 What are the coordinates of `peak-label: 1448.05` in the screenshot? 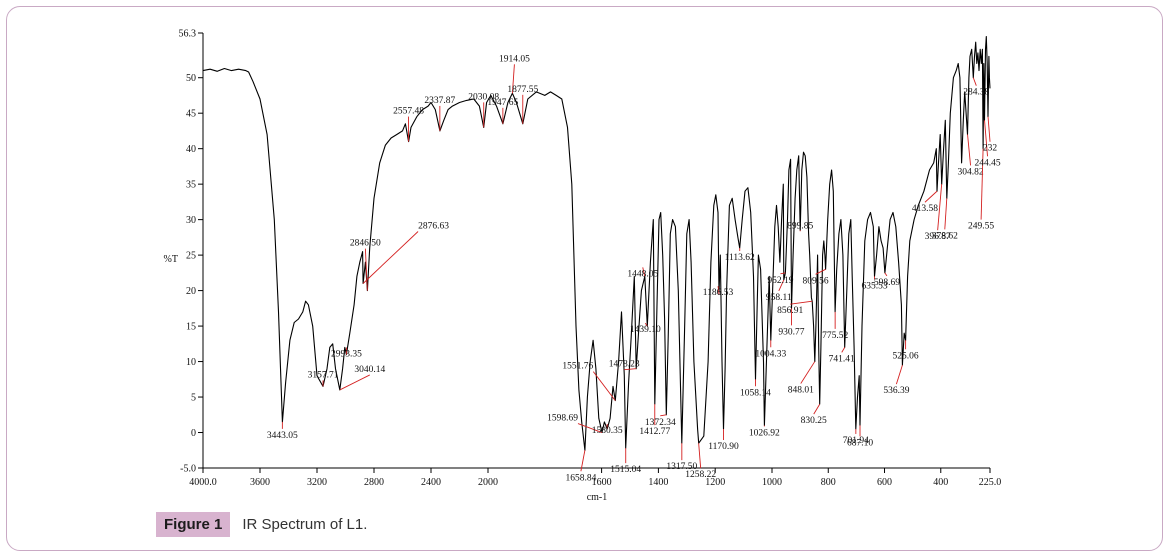 It's located at (642, 274).